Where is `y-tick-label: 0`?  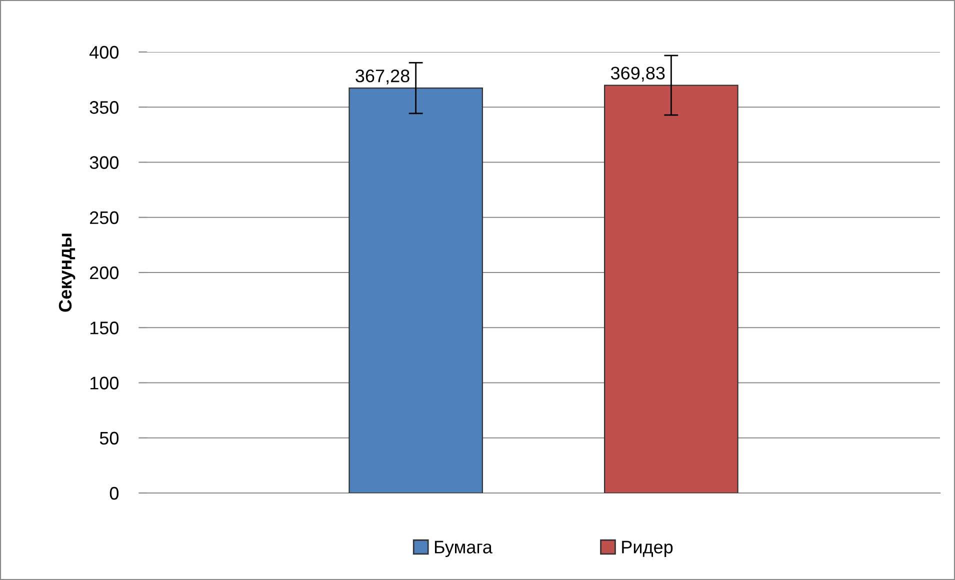
y-tick-label: 0 is located at coordinates (114, 493).